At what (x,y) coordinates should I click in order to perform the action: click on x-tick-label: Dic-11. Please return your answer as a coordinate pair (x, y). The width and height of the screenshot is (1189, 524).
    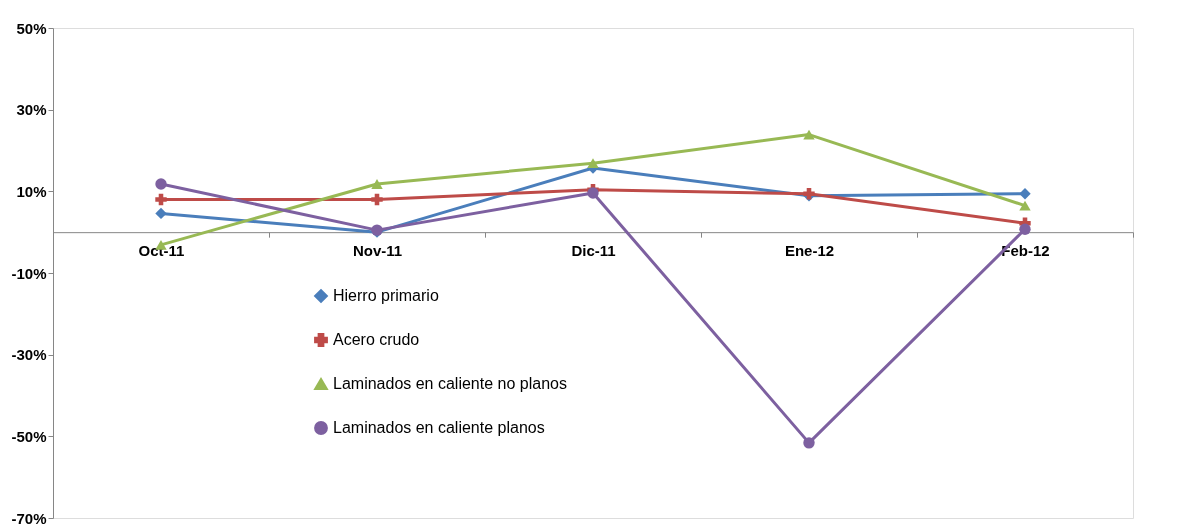
    Looking at the image, I should click on (593, 250).